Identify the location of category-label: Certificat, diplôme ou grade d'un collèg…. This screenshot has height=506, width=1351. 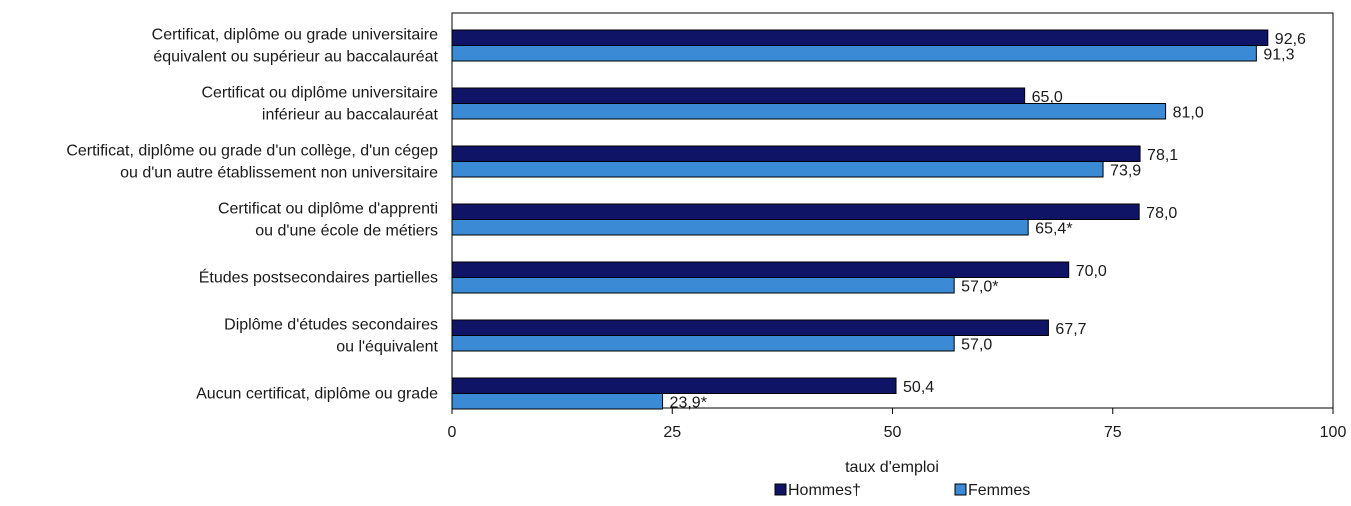
(252, 162).